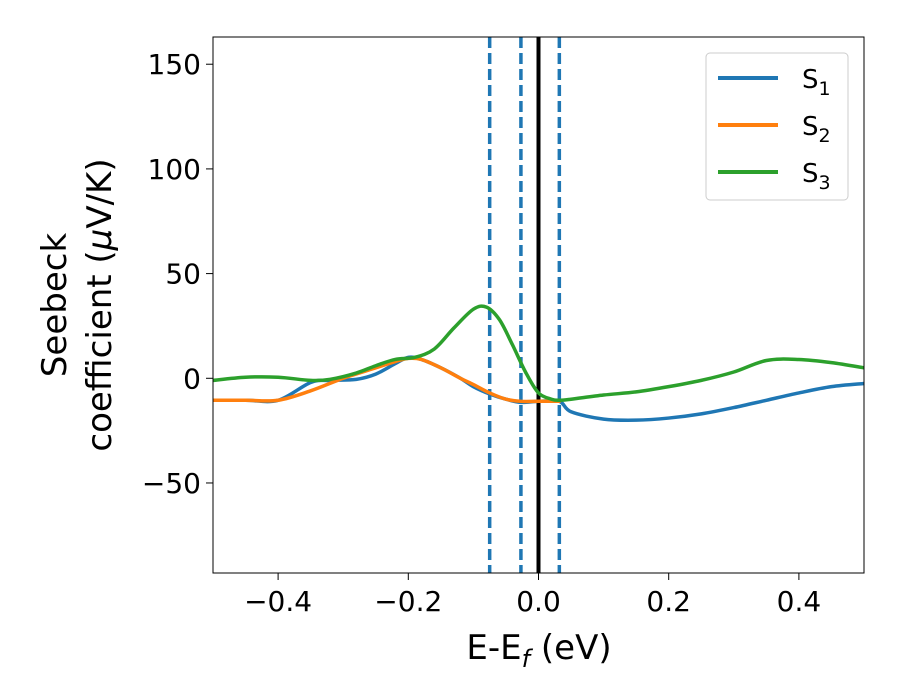  I want to click on y-tick-label: 0, so click(192, 378).